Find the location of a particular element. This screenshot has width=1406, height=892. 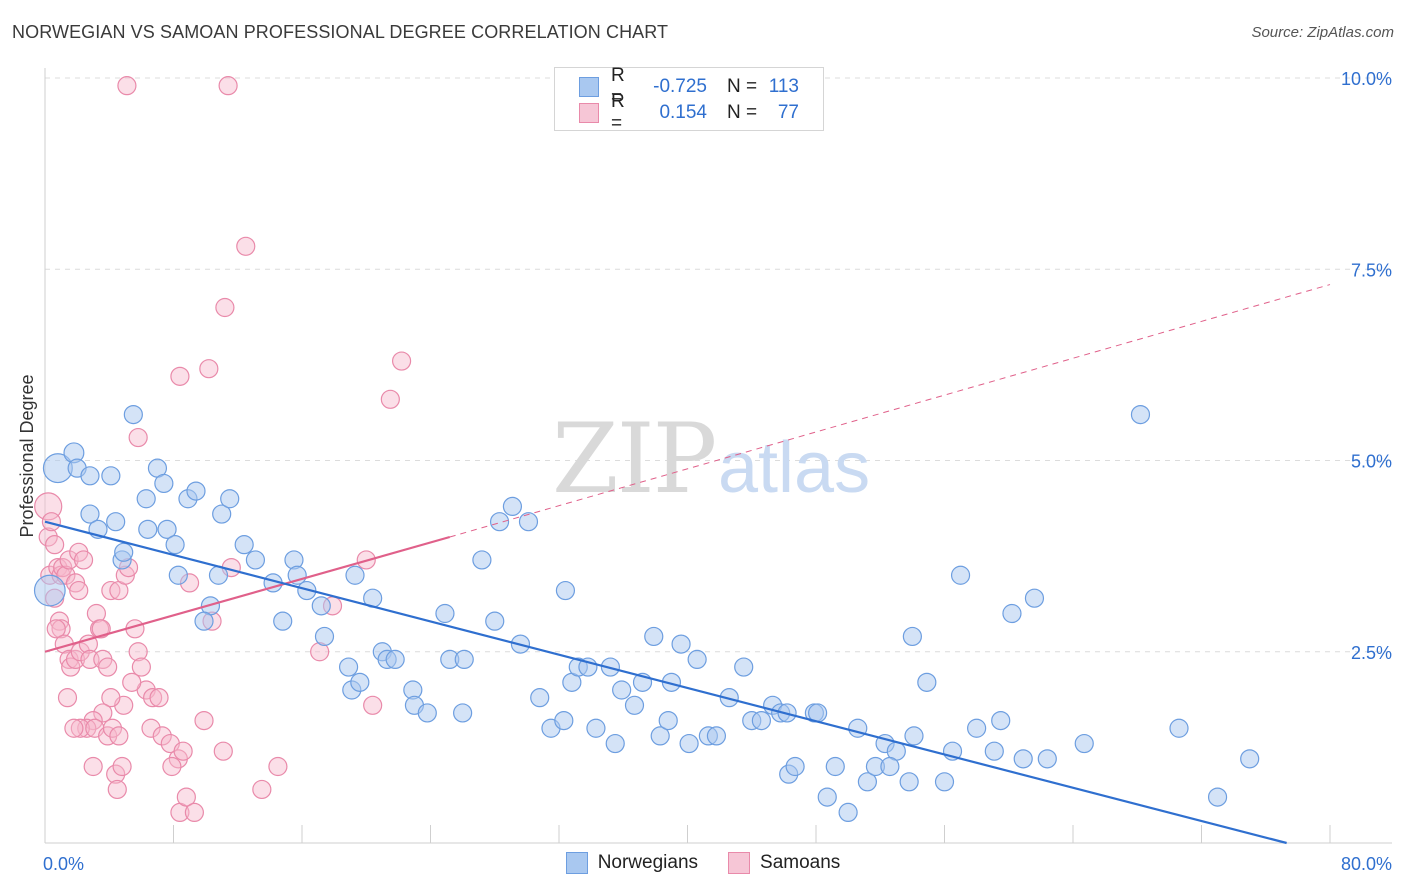

y-axis-title: Professional Degree is located at coordinates (27, 455).